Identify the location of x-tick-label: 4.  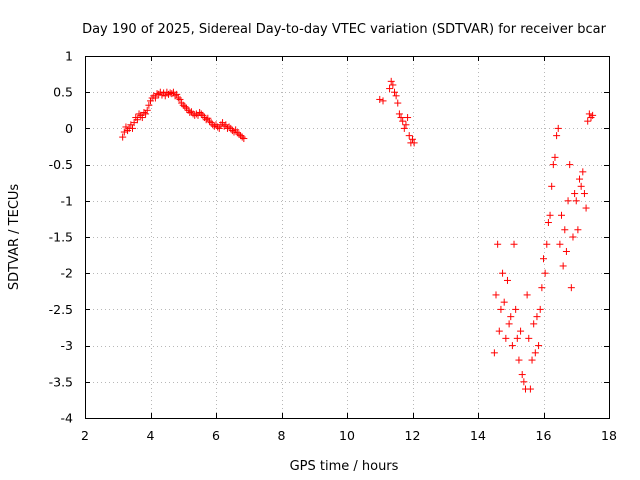
(151, 435).